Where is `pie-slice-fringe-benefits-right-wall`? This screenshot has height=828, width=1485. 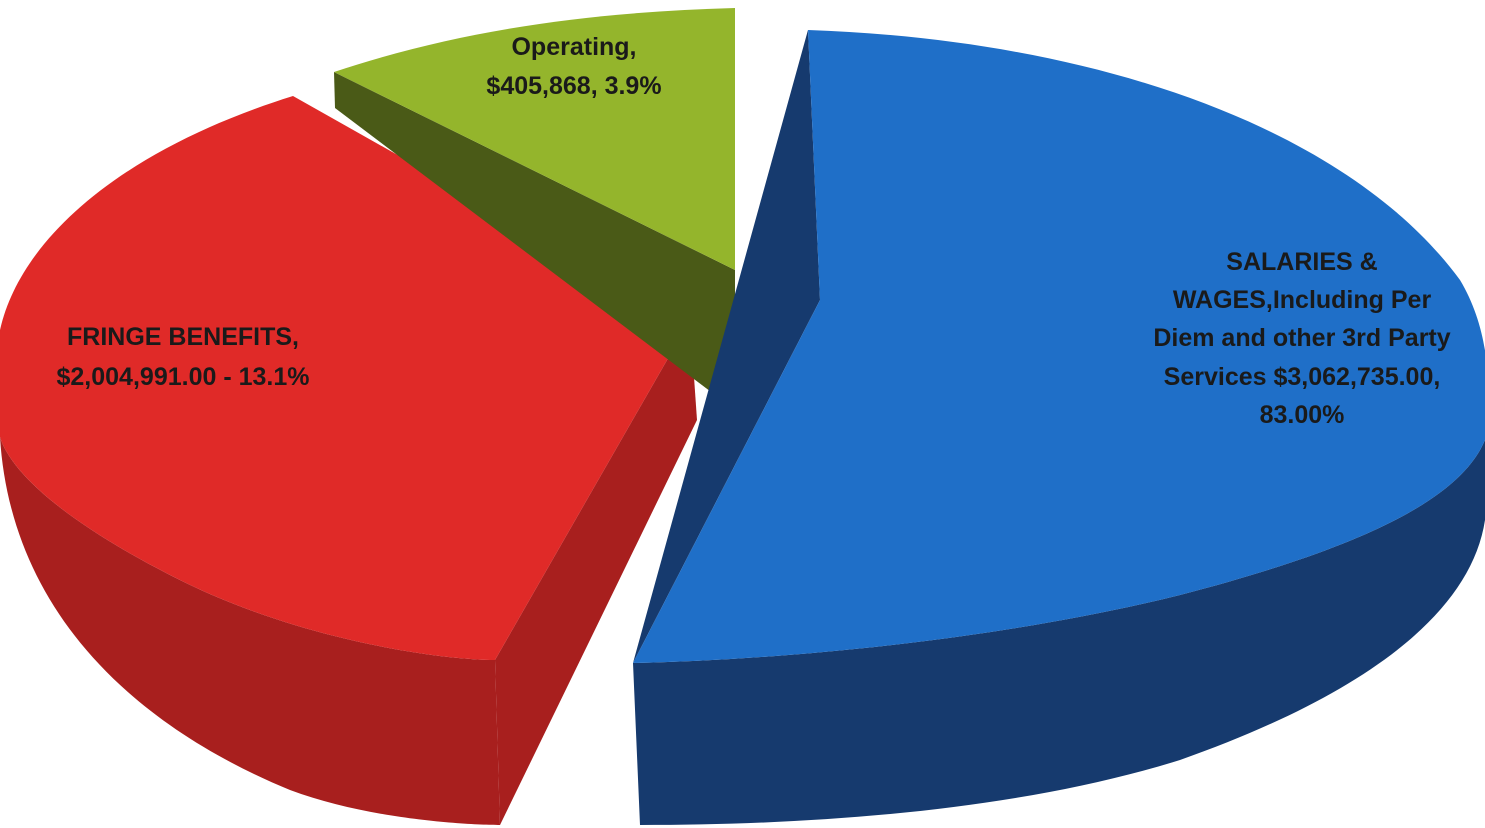
pie-slice-fringe-benefits-right-wall is located at coordinates (596, 572).